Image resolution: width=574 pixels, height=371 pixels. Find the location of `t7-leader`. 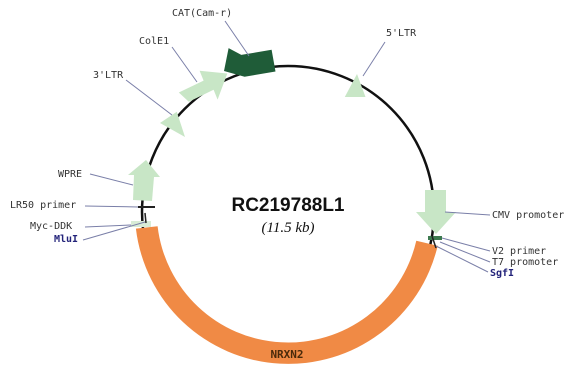

t7-leader is located at coordinates (465, 252).